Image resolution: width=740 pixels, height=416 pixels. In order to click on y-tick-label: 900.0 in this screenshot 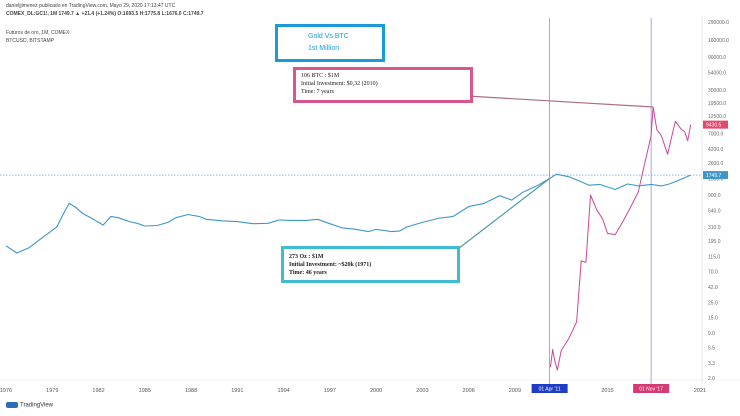, I will do `click(714, 196)`.